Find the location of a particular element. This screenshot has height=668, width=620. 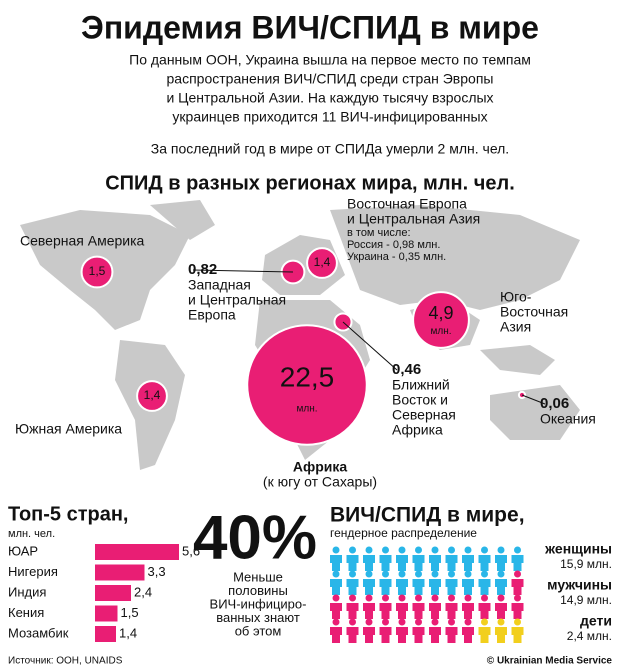

region-detail: в том числе: is located at coordinates (379, 233).